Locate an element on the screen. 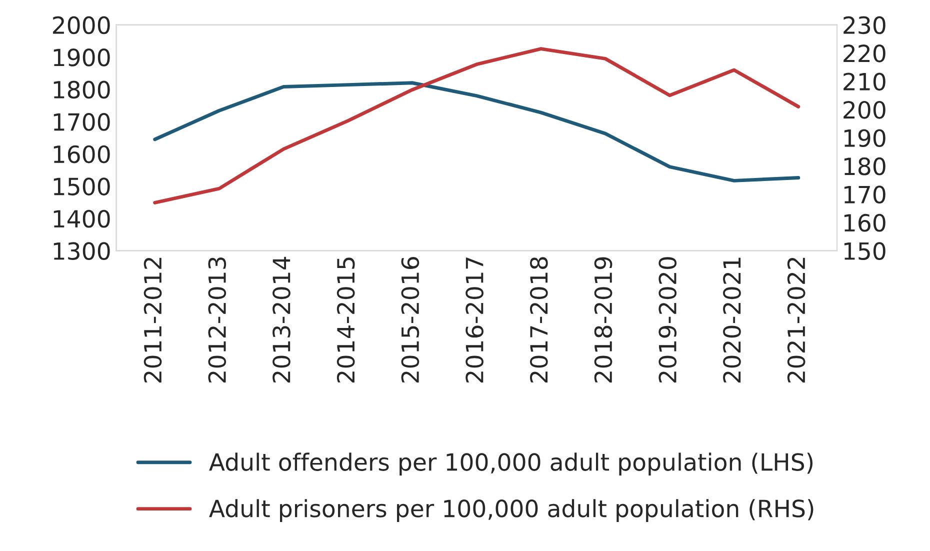 This screenshot has width=930, height=551. y2-tick-label: 170 is located at coordinates (865, 195).